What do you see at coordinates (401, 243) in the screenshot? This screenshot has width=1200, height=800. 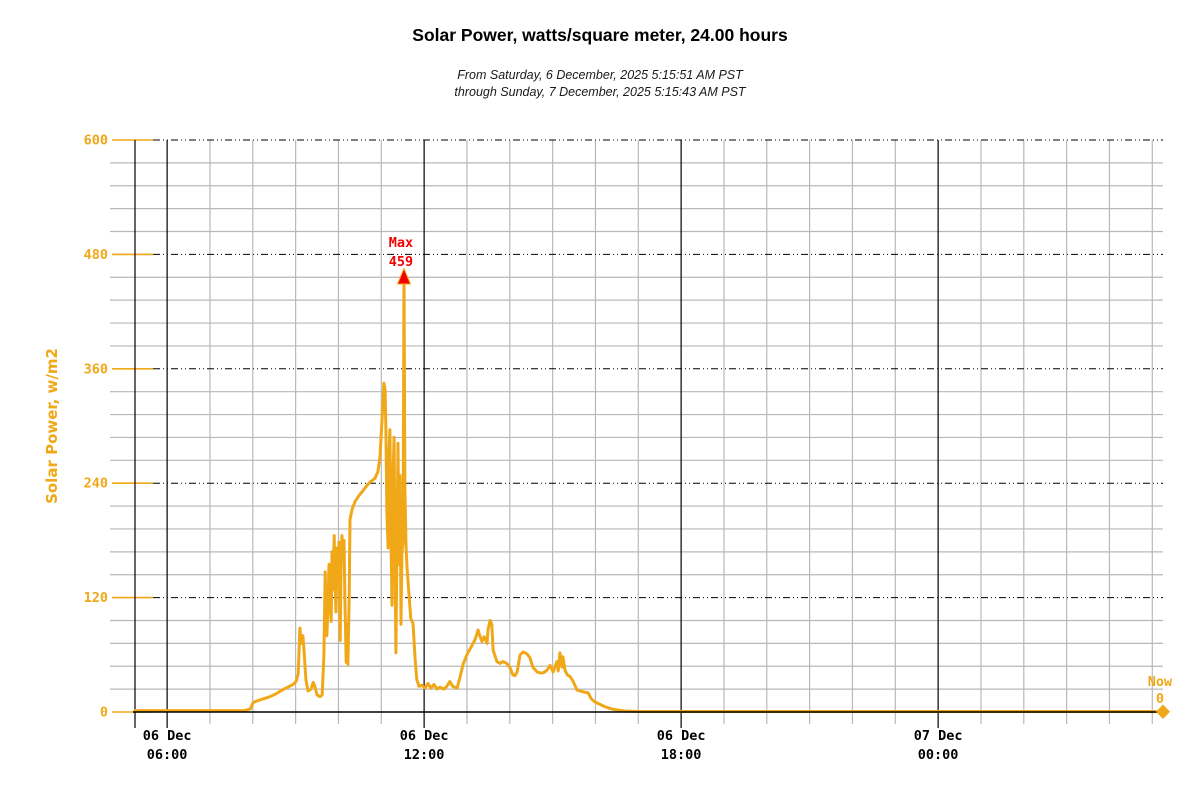 I see `max-label: Max` at bounding box center [401, 243].